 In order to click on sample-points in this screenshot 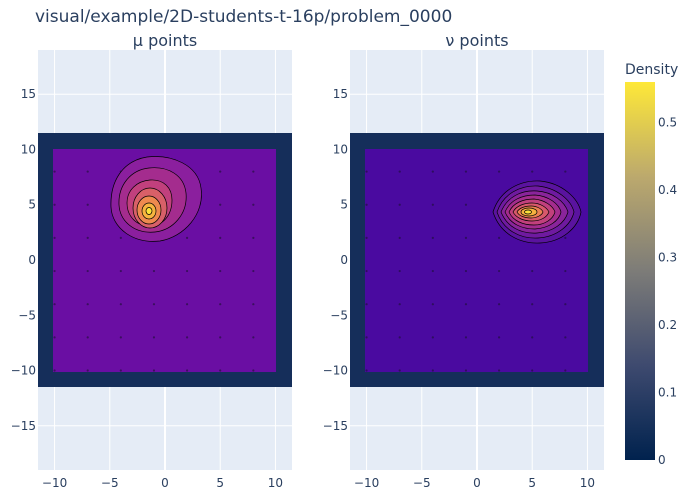, I will do `click(154, 271)`.